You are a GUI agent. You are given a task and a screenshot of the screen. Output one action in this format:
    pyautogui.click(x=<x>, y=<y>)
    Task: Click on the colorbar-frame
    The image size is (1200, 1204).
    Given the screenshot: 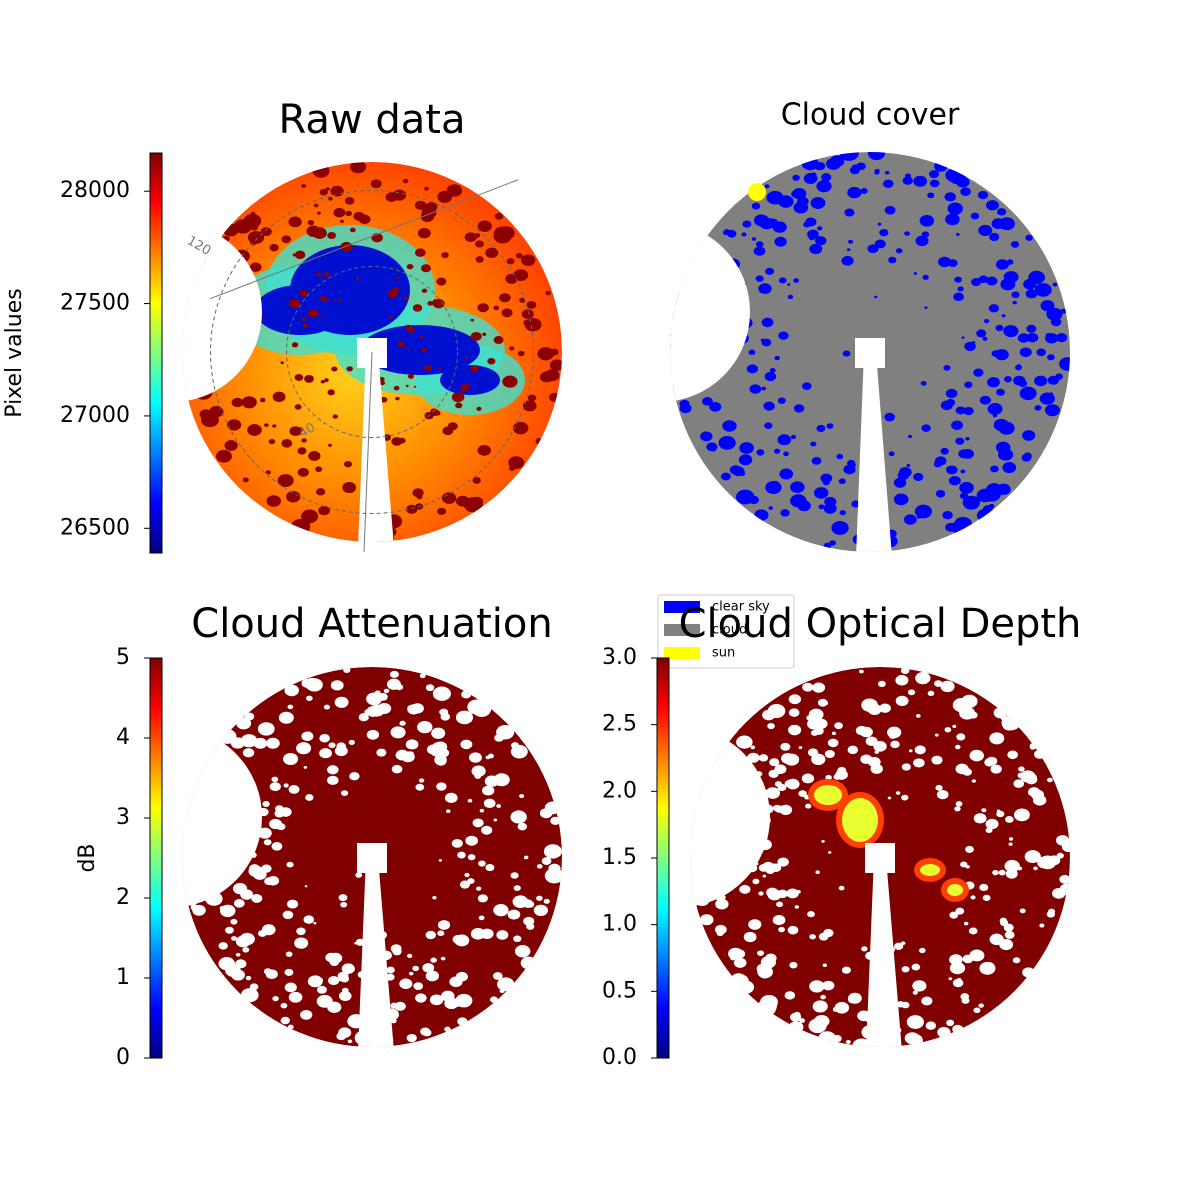 What is the action you would take?
    pyautogui.click(x=156, y=353)
    